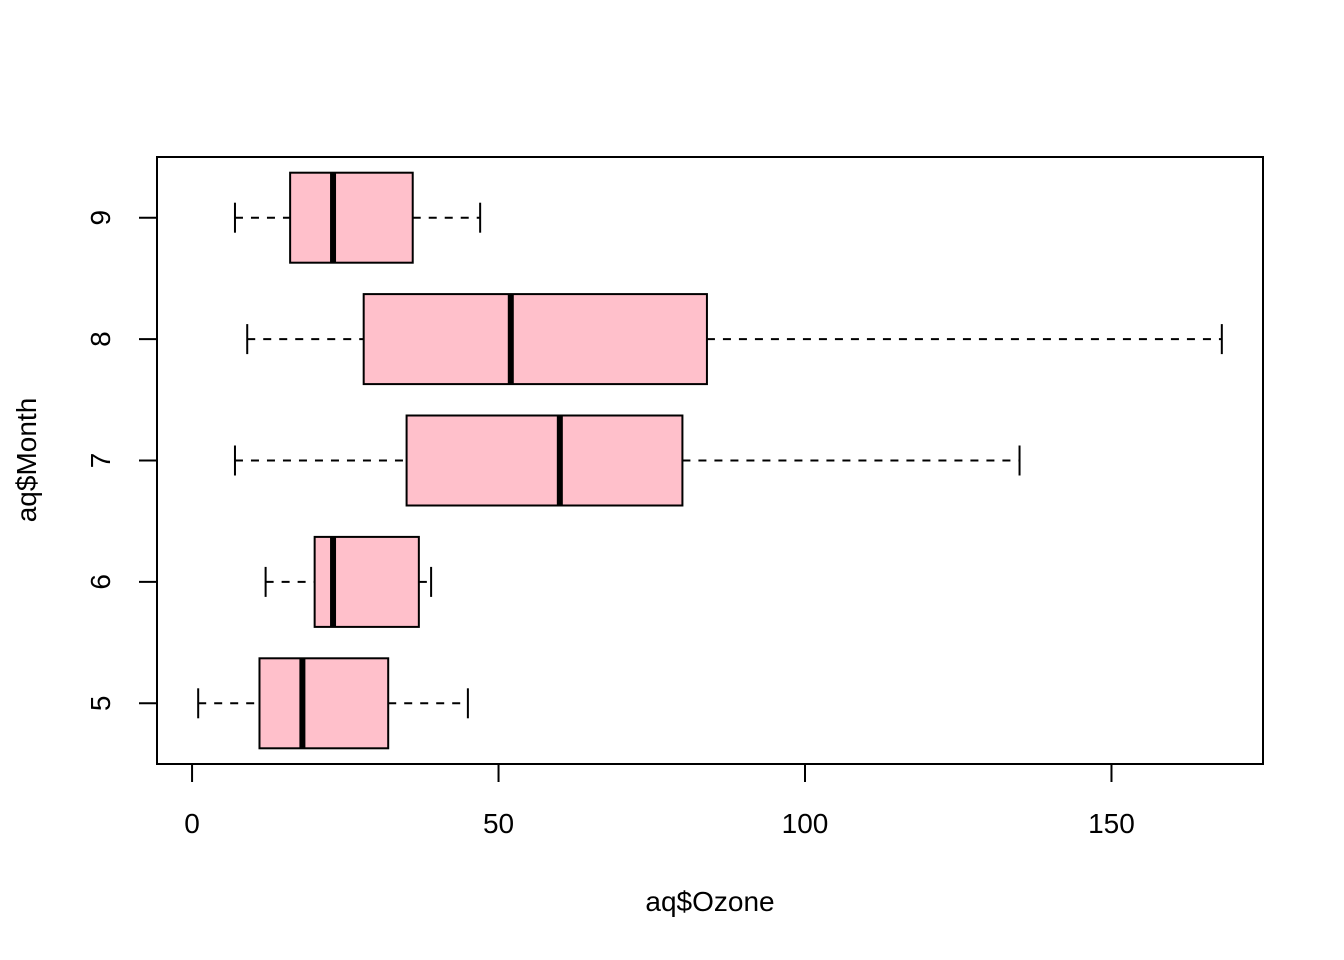  I want to click on y-tick-label: 8, so click(100, 339).